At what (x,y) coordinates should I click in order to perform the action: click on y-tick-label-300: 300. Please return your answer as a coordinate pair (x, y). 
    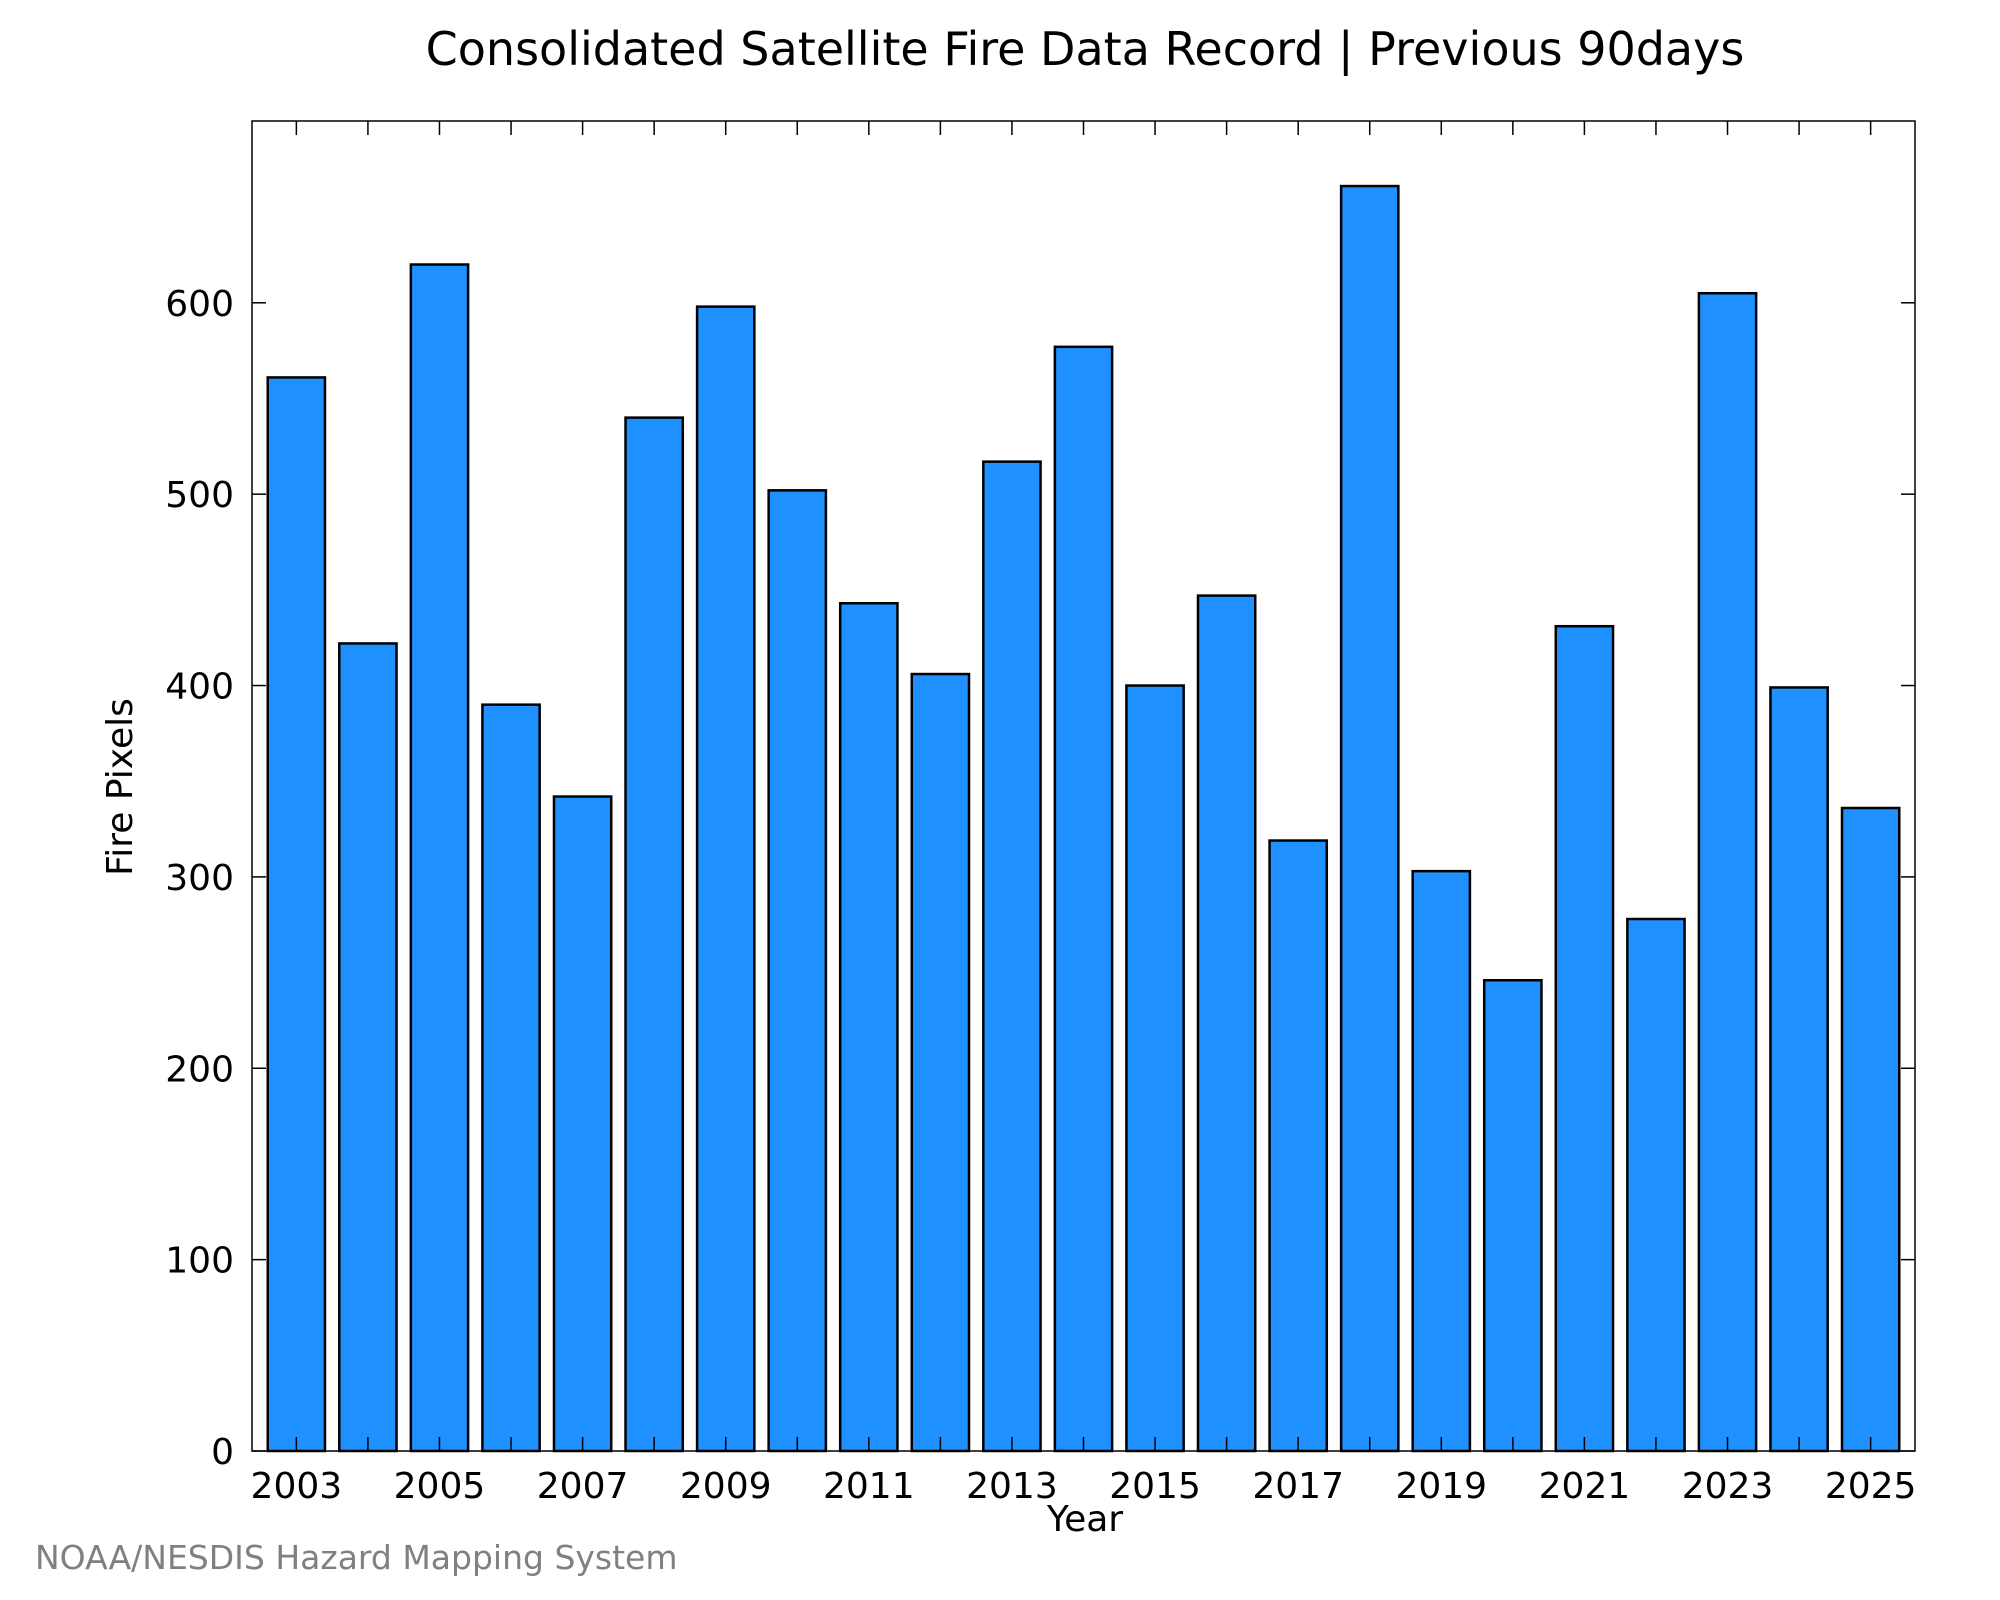
    Looking at the image, I should click on (199, 878).